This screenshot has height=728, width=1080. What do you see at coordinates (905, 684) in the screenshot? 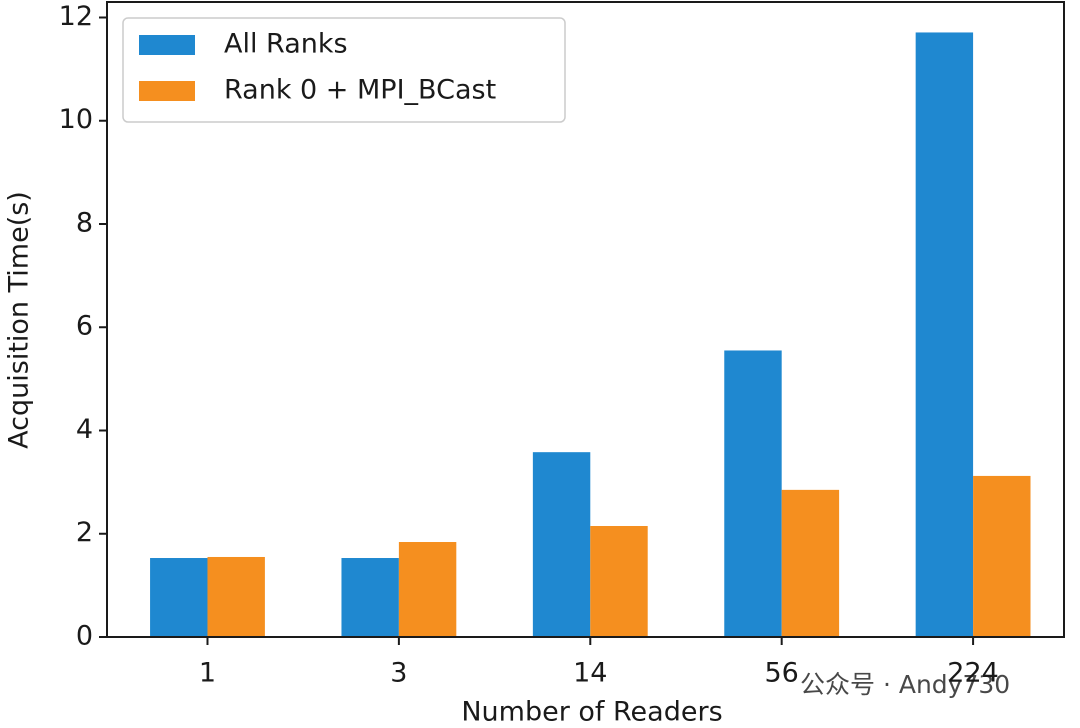
I see `watermark: 公众号 · Andy730` at bounding box center [905, 684].